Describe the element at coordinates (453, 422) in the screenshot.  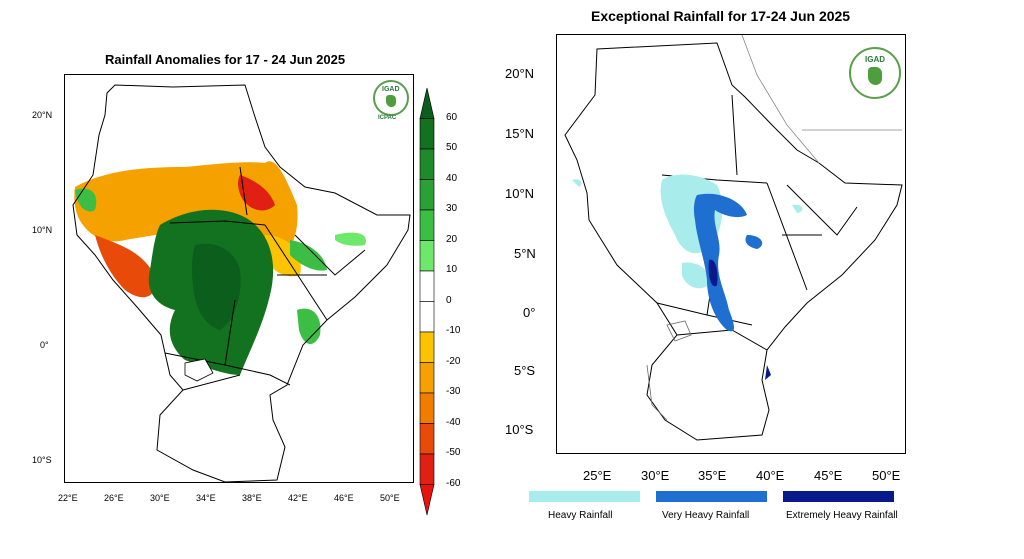
I see `colorbar-label: -40` at that location.